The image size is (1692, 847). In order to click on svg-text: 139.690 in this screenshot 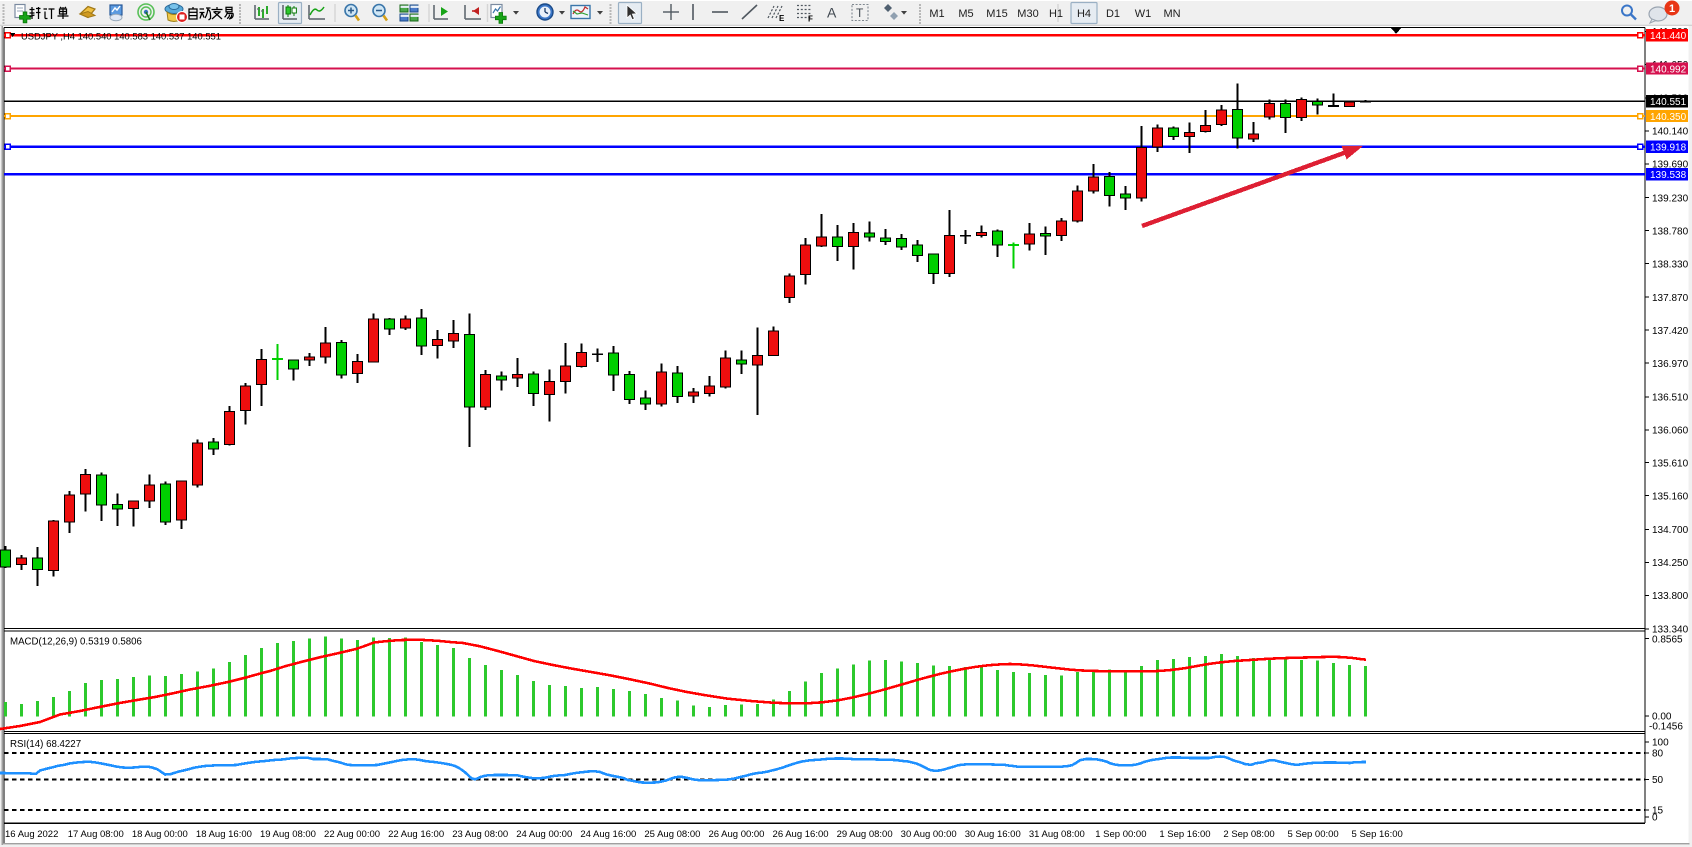, I will do `click(1670, 165)`.